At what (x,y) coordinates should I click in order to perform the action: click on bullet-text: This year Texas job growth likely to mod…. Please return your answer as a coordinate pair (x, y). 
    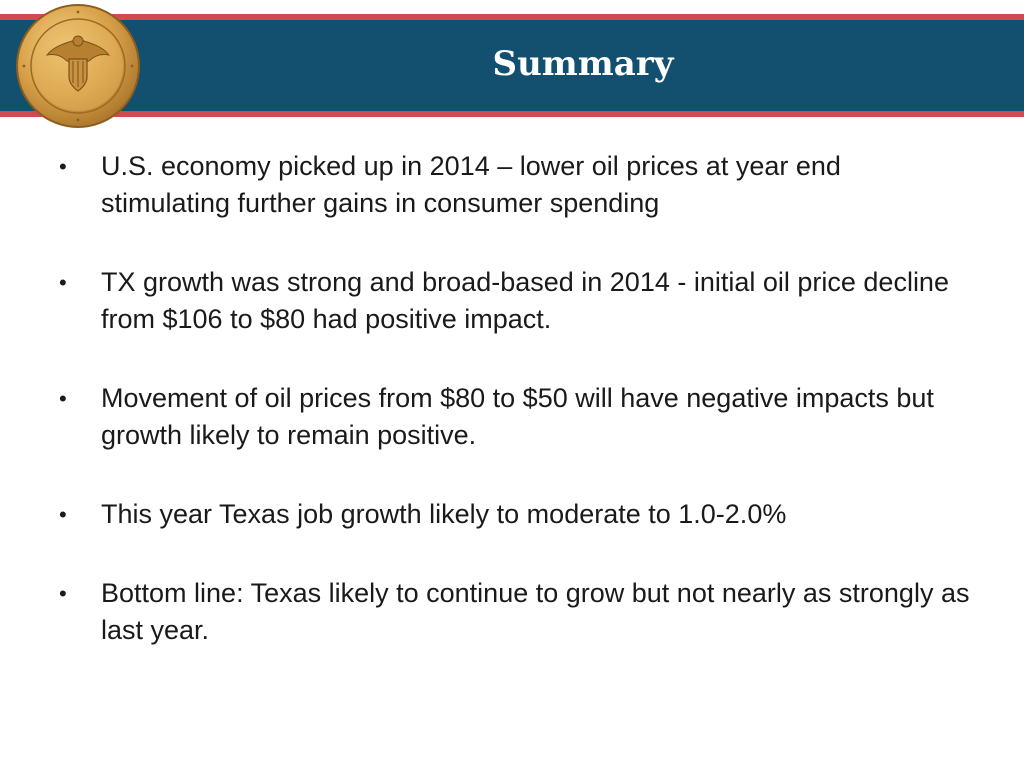
    Looking at the image, I should click on (444, 514).